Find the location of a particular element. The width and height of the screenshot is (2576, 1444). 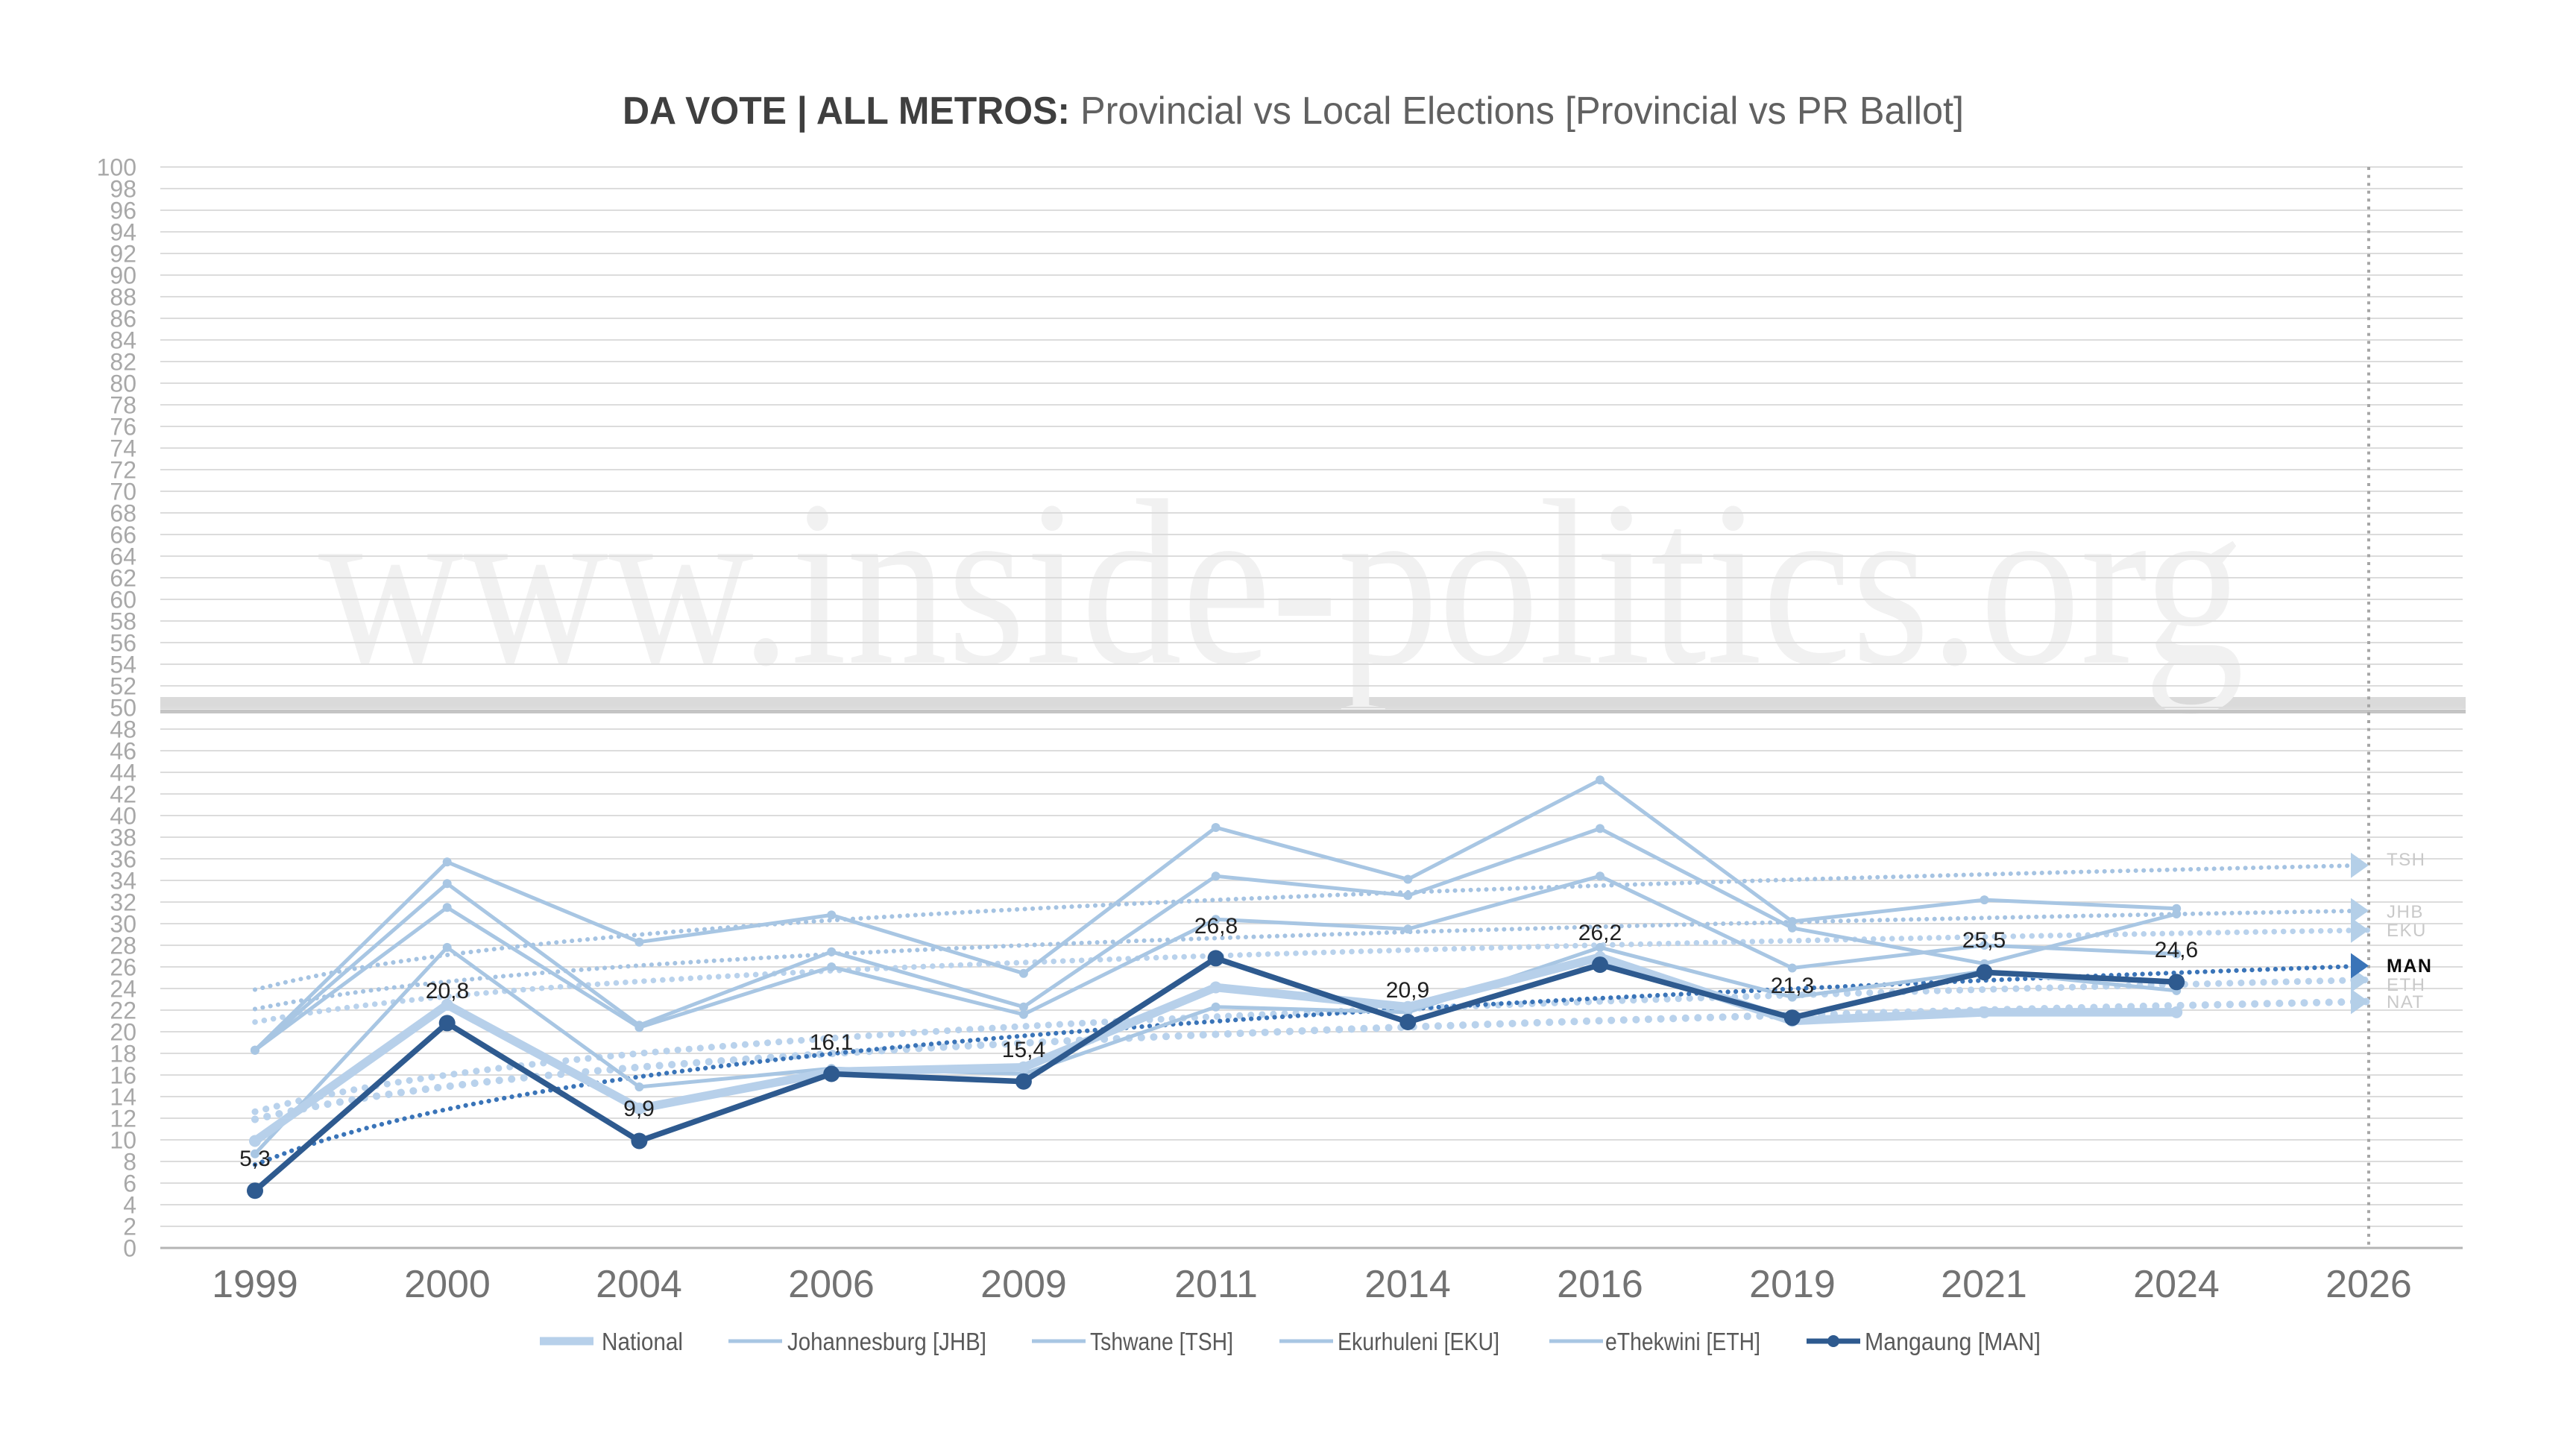

svg-text: 84 is located at coordinates (123, 341).